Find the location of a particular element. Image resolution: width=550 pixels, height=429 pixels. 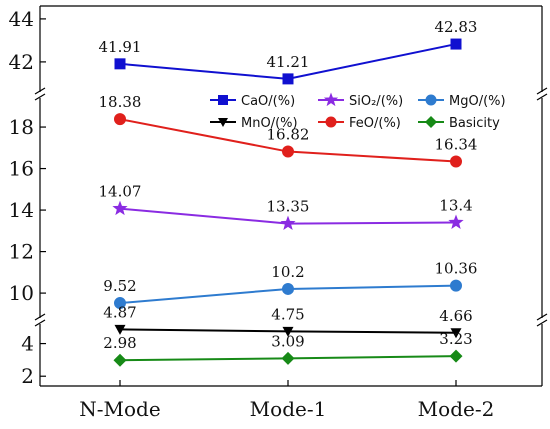

y-tick-label: 44 is located at coordinates (21, 19).